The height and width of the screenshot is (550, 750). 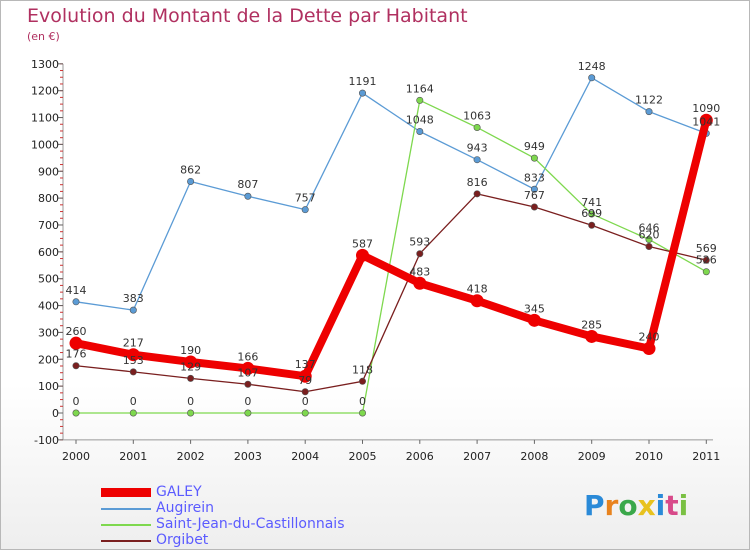 I want to click on data-label: 949, so click(x=534, y=146).